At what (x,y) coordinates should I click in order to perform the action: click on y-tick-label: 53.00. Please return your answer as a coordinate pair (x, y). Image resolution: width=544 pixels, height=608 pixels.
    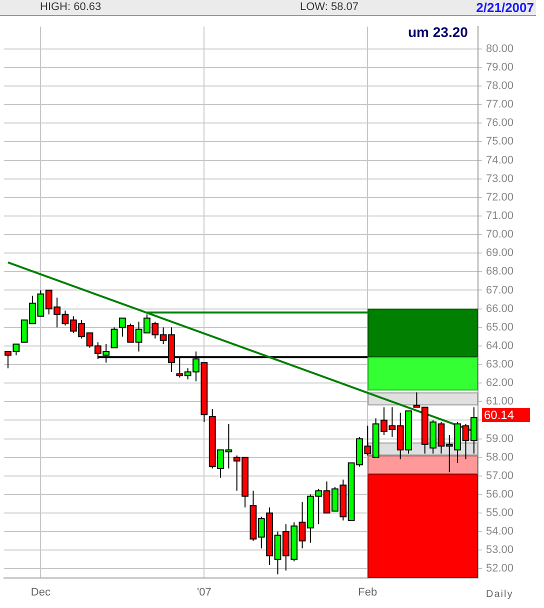
    Looking at the image, I should click on (500, 550).